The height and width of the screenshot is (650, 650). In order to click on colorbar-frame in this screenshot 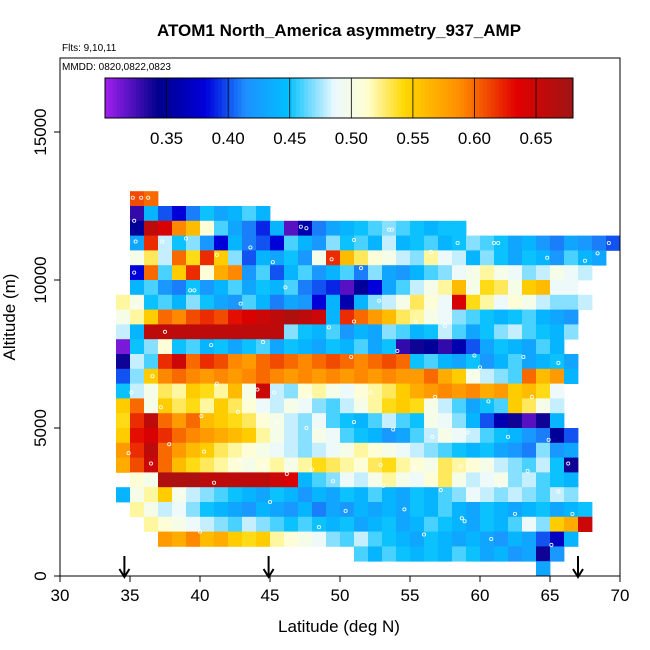, I will do `click(339, 98)`.